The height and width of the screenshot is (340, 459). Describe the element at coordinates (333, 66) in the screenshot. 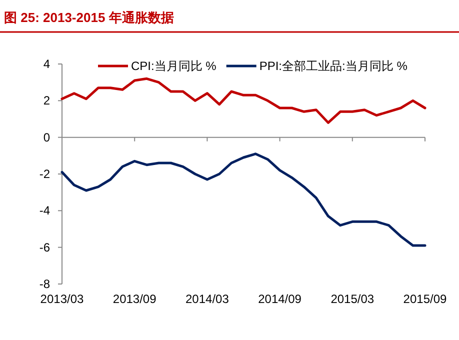

I see `legend-label: PPI:全部工业品:当月同比 %` at that location.